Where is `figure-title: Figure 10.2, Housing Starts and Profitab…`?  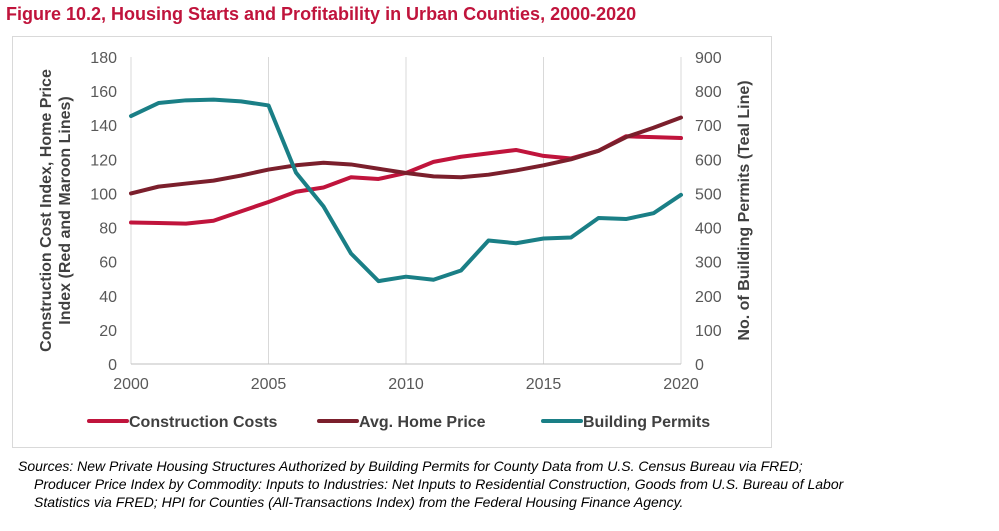 figure-title: Figure 10.2, Housing Starts and Profitab… is located at coordinates (321, 14).